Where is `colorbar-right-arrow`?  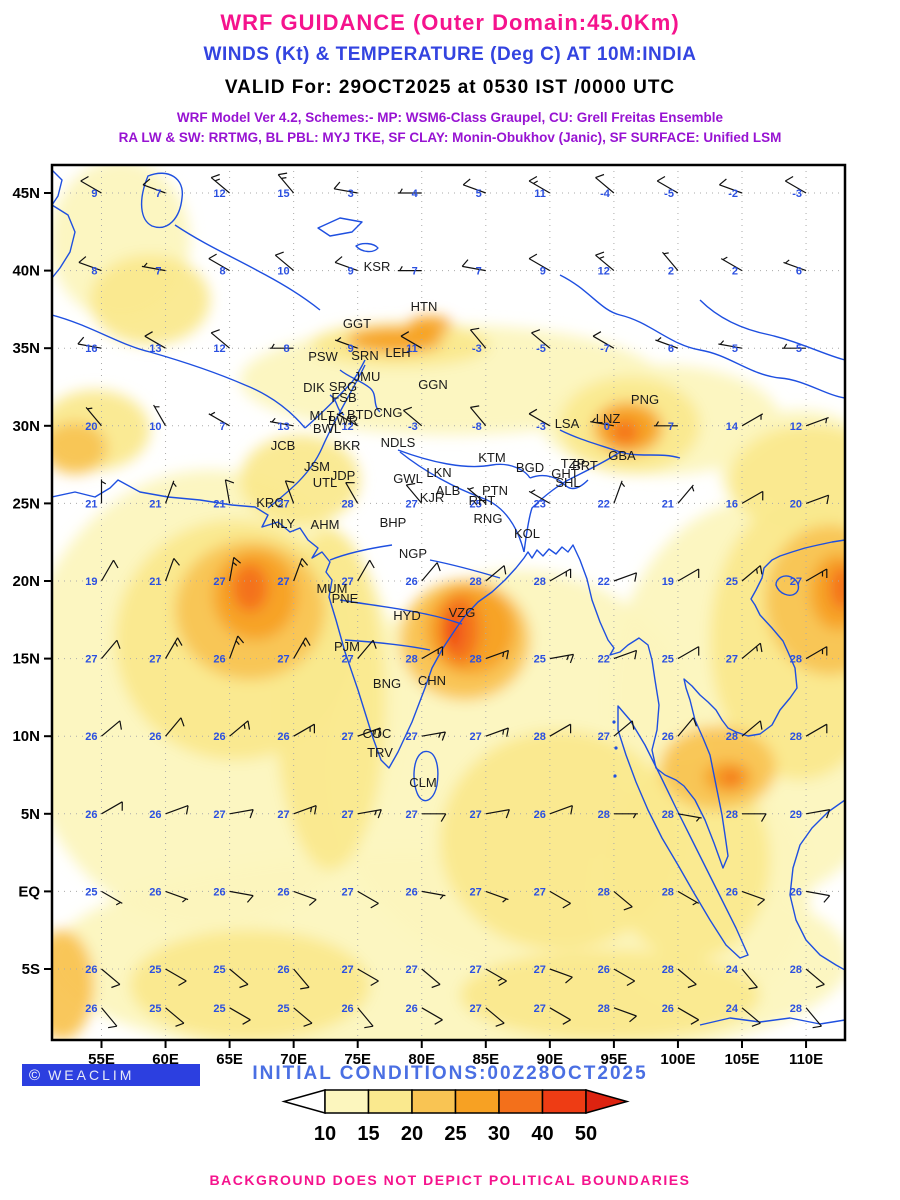 colorbar-right-arrow is located at coordinates (607, 1101).